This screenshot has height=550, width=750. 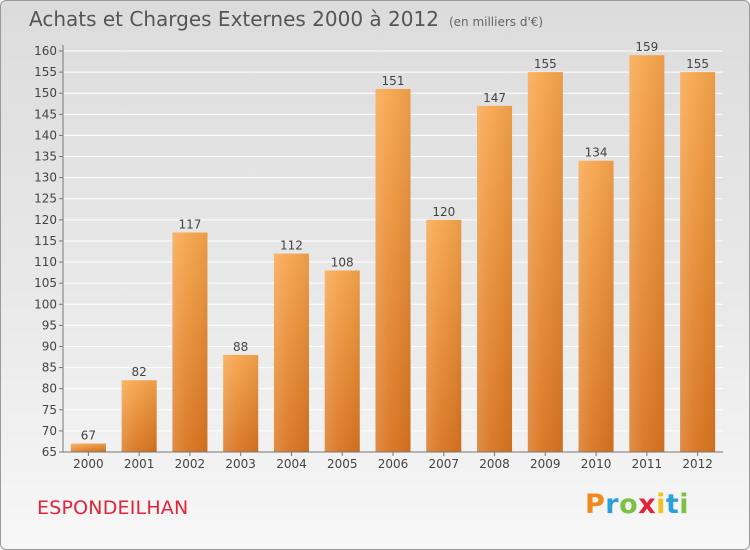 I want to click on x-tick-label: 2012, so click(x=697, y=464).